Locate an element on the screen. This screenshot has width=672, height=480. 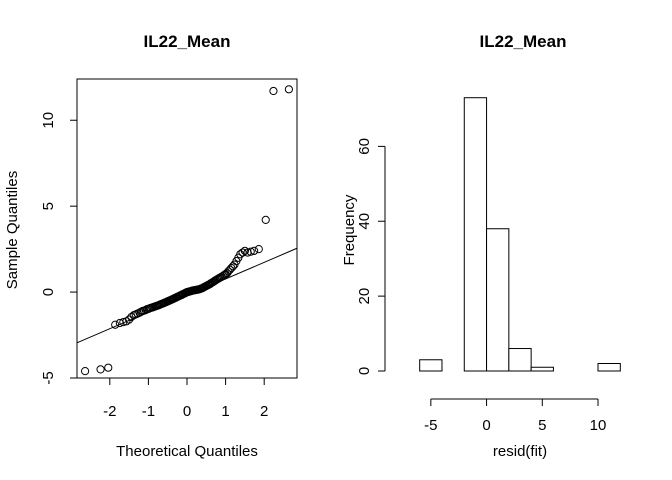
histogram-xlabel: resid(fit) is located at coordinates (520, 451).